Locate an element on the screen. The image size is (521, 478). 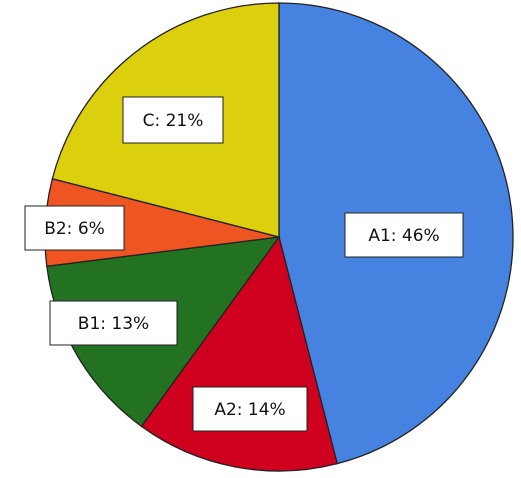
data-label-b1: B1: 13% is located at coordinates (113, 323).